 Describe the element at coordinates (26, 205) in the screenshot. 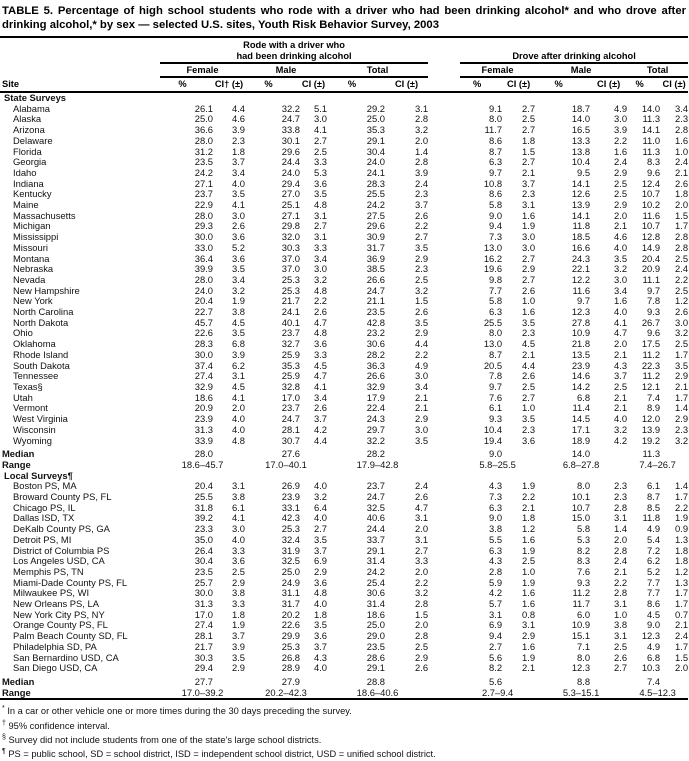

I see `site-cell: Maine` at that location.